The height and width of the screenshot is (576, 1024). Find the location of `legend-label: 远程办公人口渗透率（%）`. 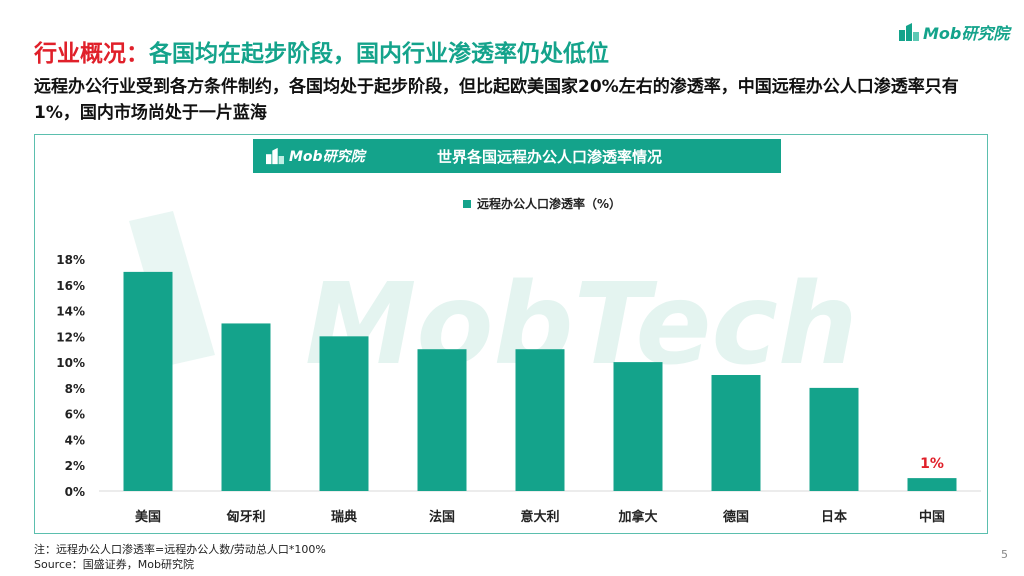

legend-label: 远程办公人口渗透率（%） is located at coordinates (549, 204).